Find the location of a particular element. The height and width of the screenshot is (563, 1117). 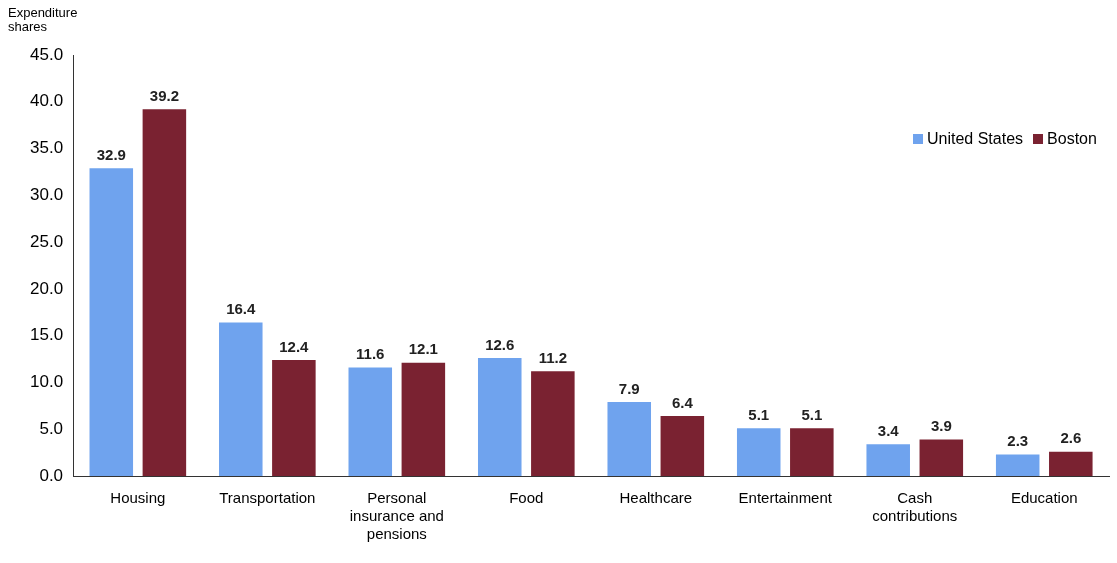

y-tick-label: 30.0 is located at coordinates (46, 195).